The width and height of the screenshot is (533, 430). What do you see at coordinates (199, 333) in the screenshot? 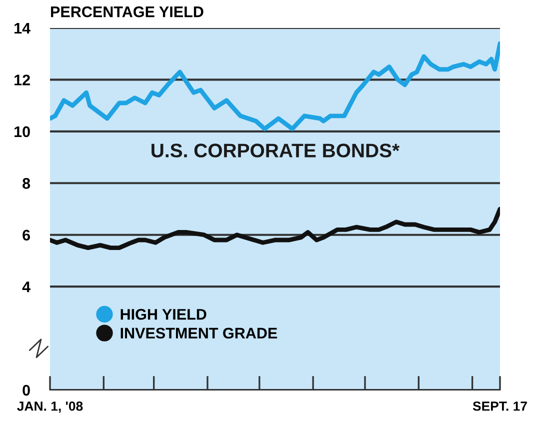
I see `legend-label: INVESTMENT GRADE` at bounding box center [199, 333].